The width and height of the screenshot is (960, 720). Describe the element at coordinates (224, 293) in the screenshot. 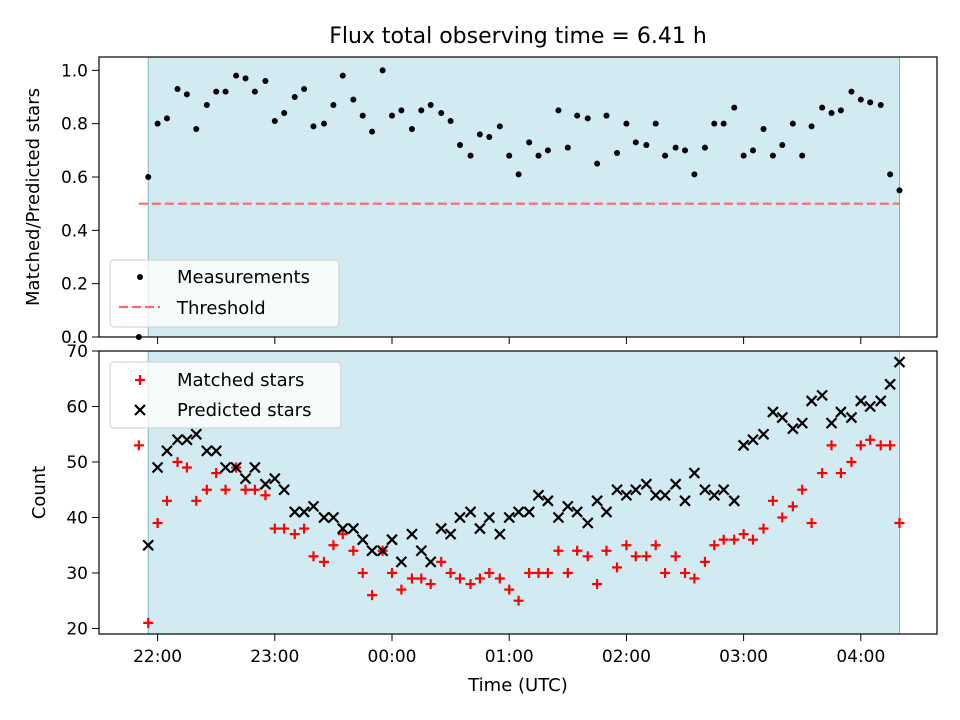

I see `ratio-legend: Measurements Threshold` at that location.